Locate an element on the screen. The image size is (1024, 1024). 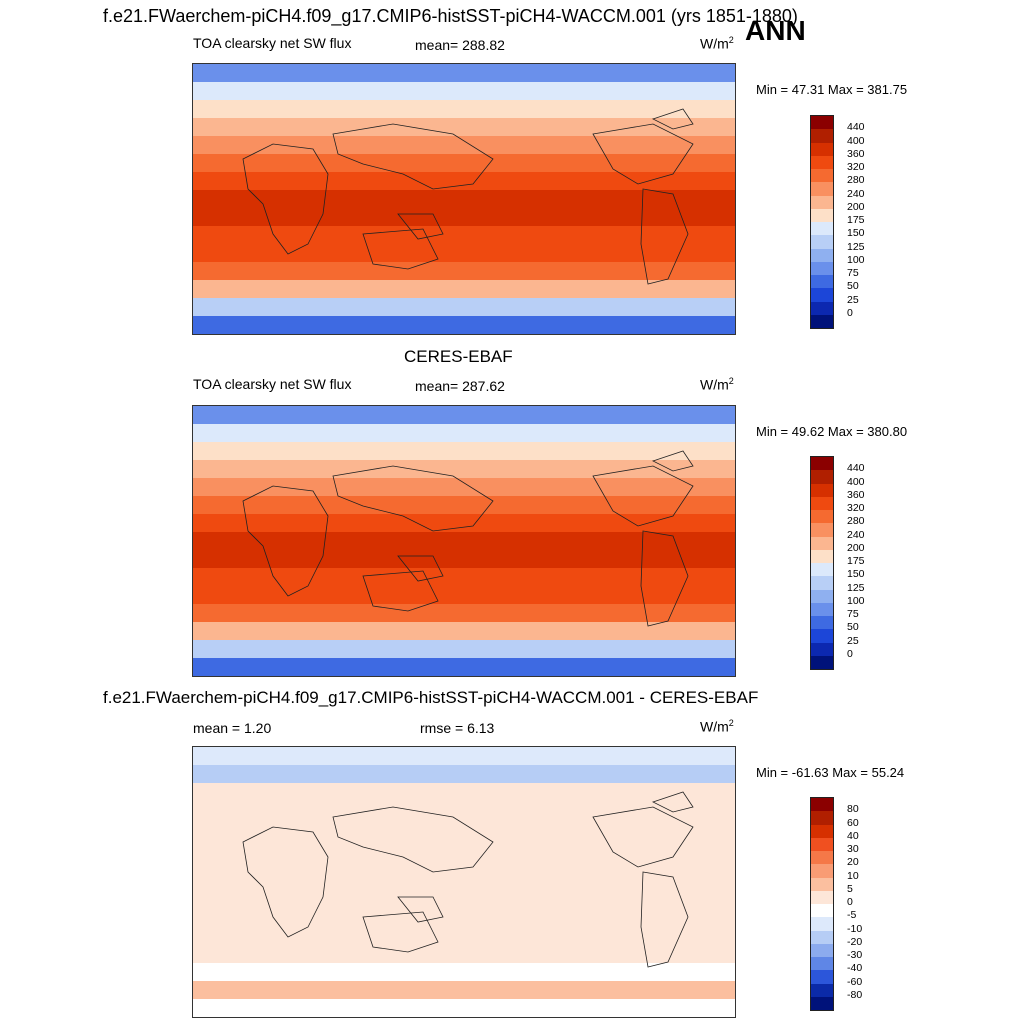
map-obs-svg is located at coordinates (464, 541).